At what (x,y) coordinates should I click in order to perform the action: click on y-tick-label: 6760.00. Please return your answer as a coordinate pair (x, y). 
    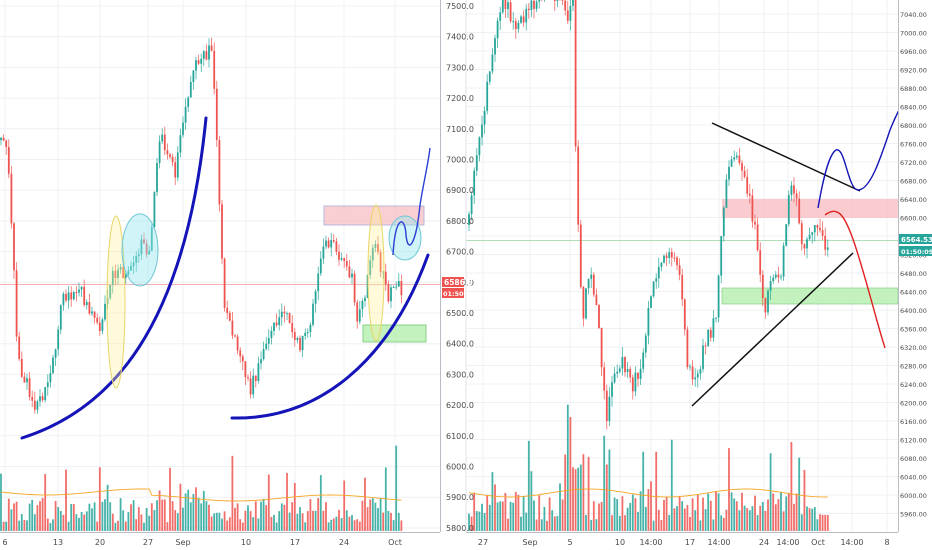
    Looking at the image, I should click on (913, 145).